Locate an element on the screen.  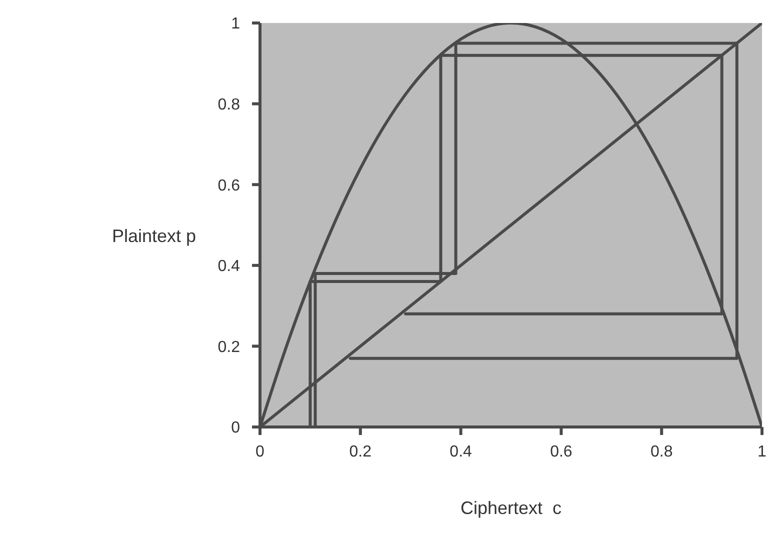
x-tick-label: 0.8 is located at coordinates (661, 451).